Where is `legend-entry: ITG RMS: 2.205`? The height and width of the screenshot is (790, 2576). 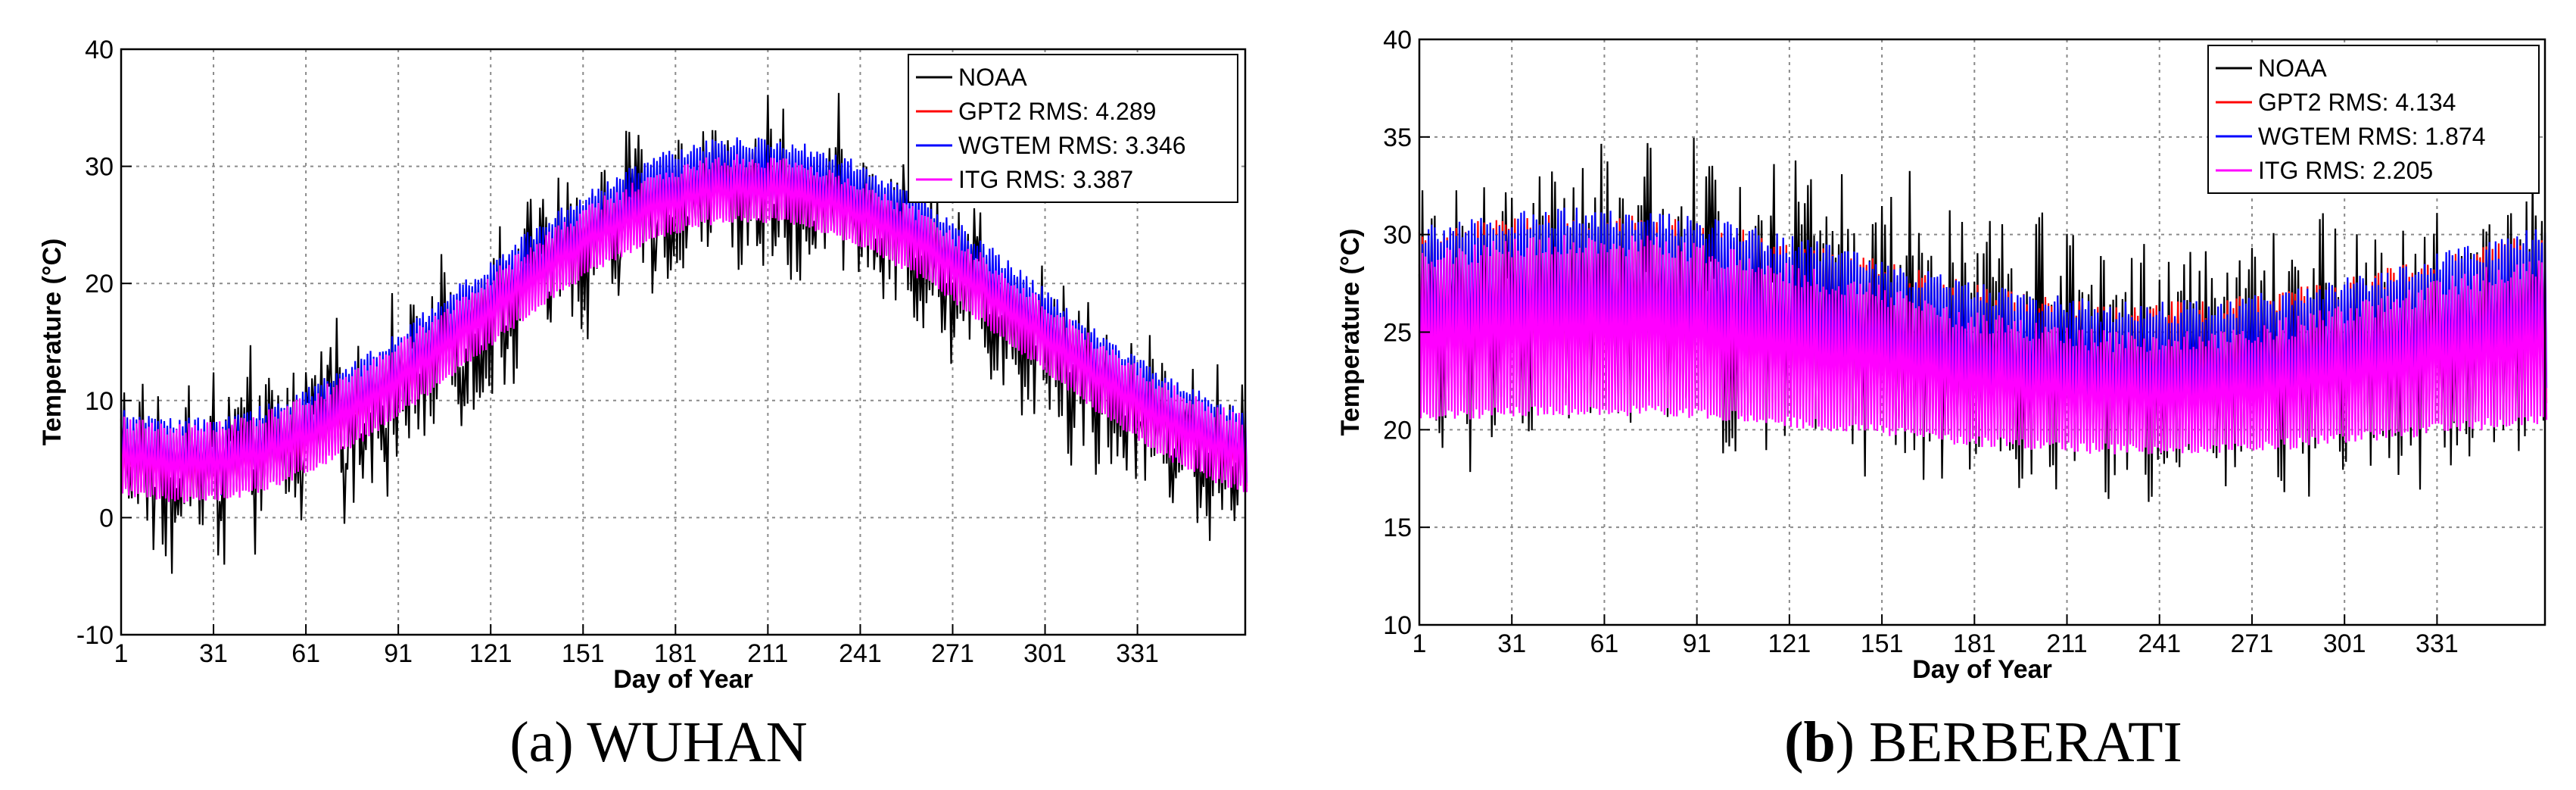
legend-entry: ITG RMS: 2.205 is located at coordinates (2345, 170).